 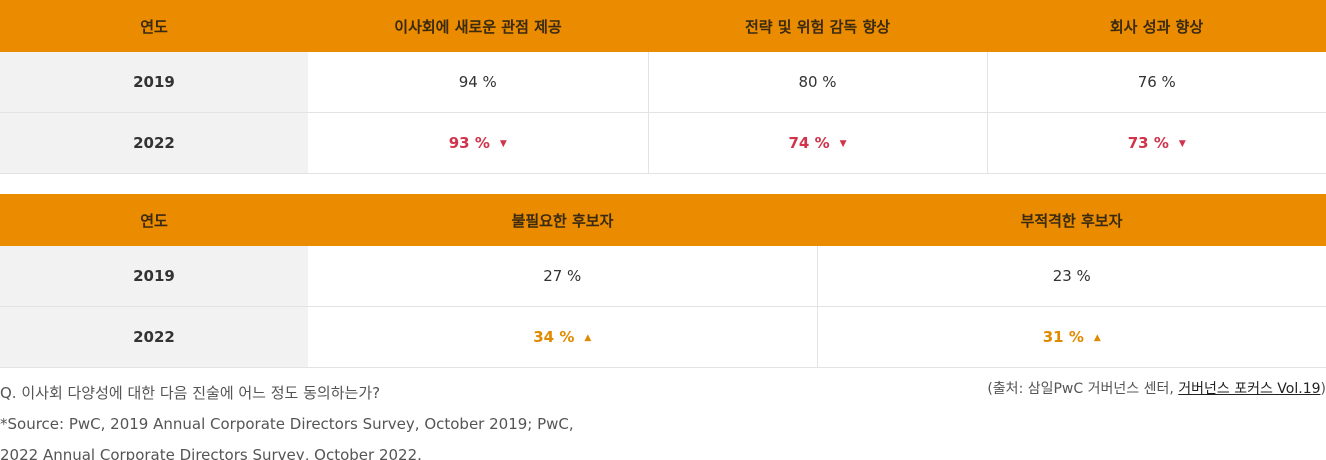 What do you see at coordinates (478, 82) in the screenshot?
I see `value-cell: 94 %` at bounding box center [478, 82].